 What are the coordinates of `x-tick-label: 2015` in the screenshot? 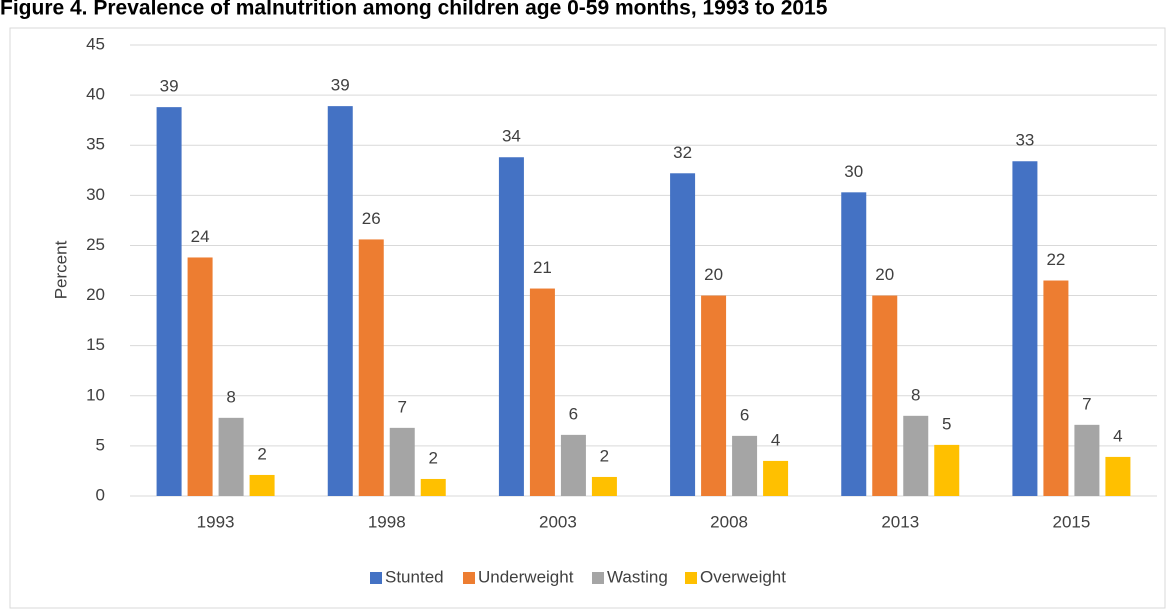 It's located at (1072, 521).